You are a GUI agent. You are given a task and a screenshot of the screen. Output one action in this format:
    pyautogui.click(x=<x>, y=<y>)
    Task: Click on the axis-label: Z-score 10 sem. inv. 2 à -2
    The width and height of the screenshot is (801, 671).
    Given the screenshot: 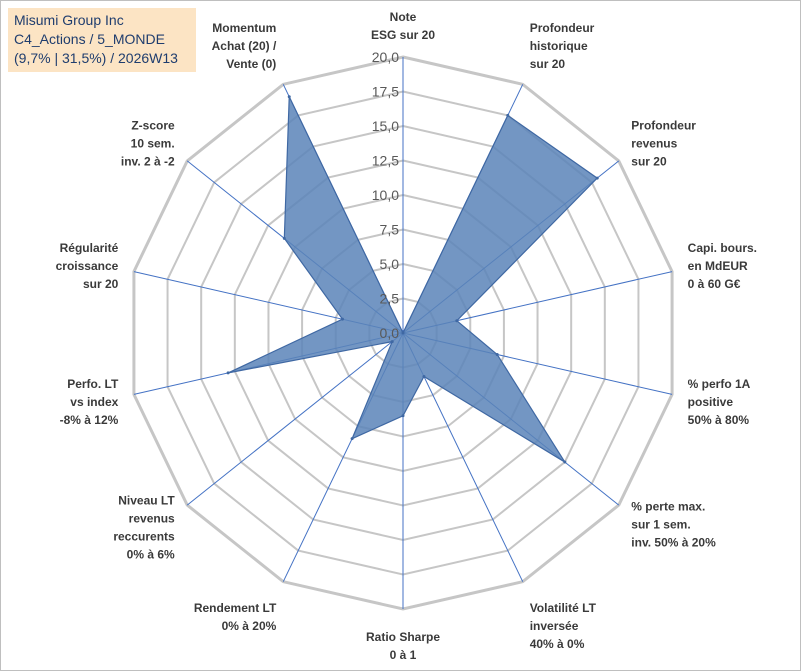 What is the action you would take?
    pyautogui.click(x=148, y=144)
    